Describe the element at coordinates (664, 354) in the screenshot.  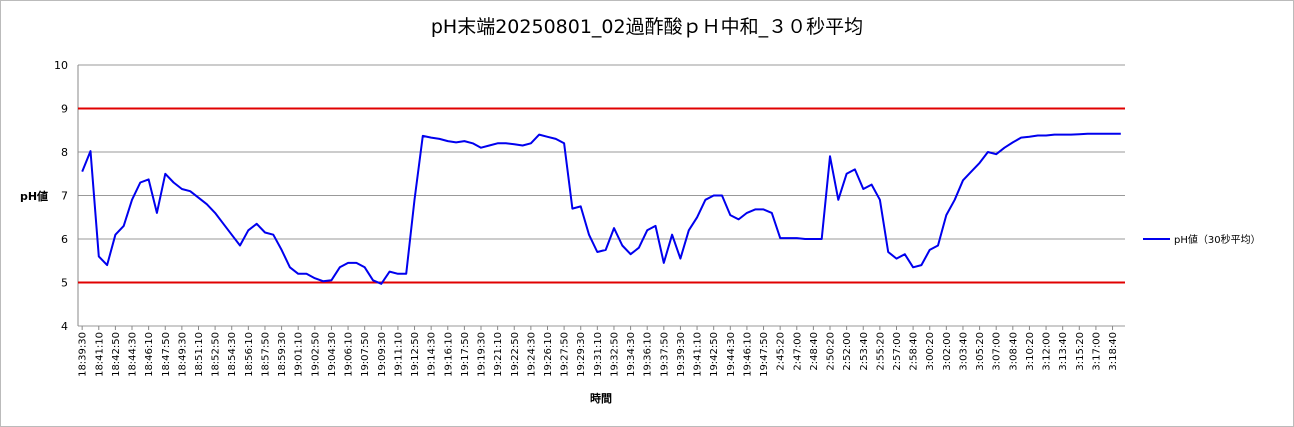
I see `x-tick-label: 19:37:50` at that location.